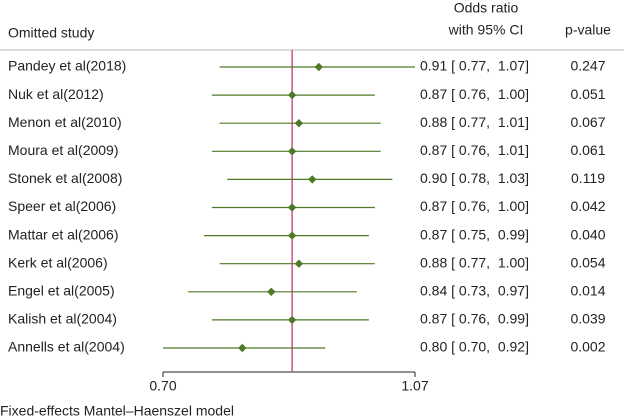 Image resolution: width=624 pixels, height=420 pixels. I want to click on p-value: 0.039, so click(587, 319).